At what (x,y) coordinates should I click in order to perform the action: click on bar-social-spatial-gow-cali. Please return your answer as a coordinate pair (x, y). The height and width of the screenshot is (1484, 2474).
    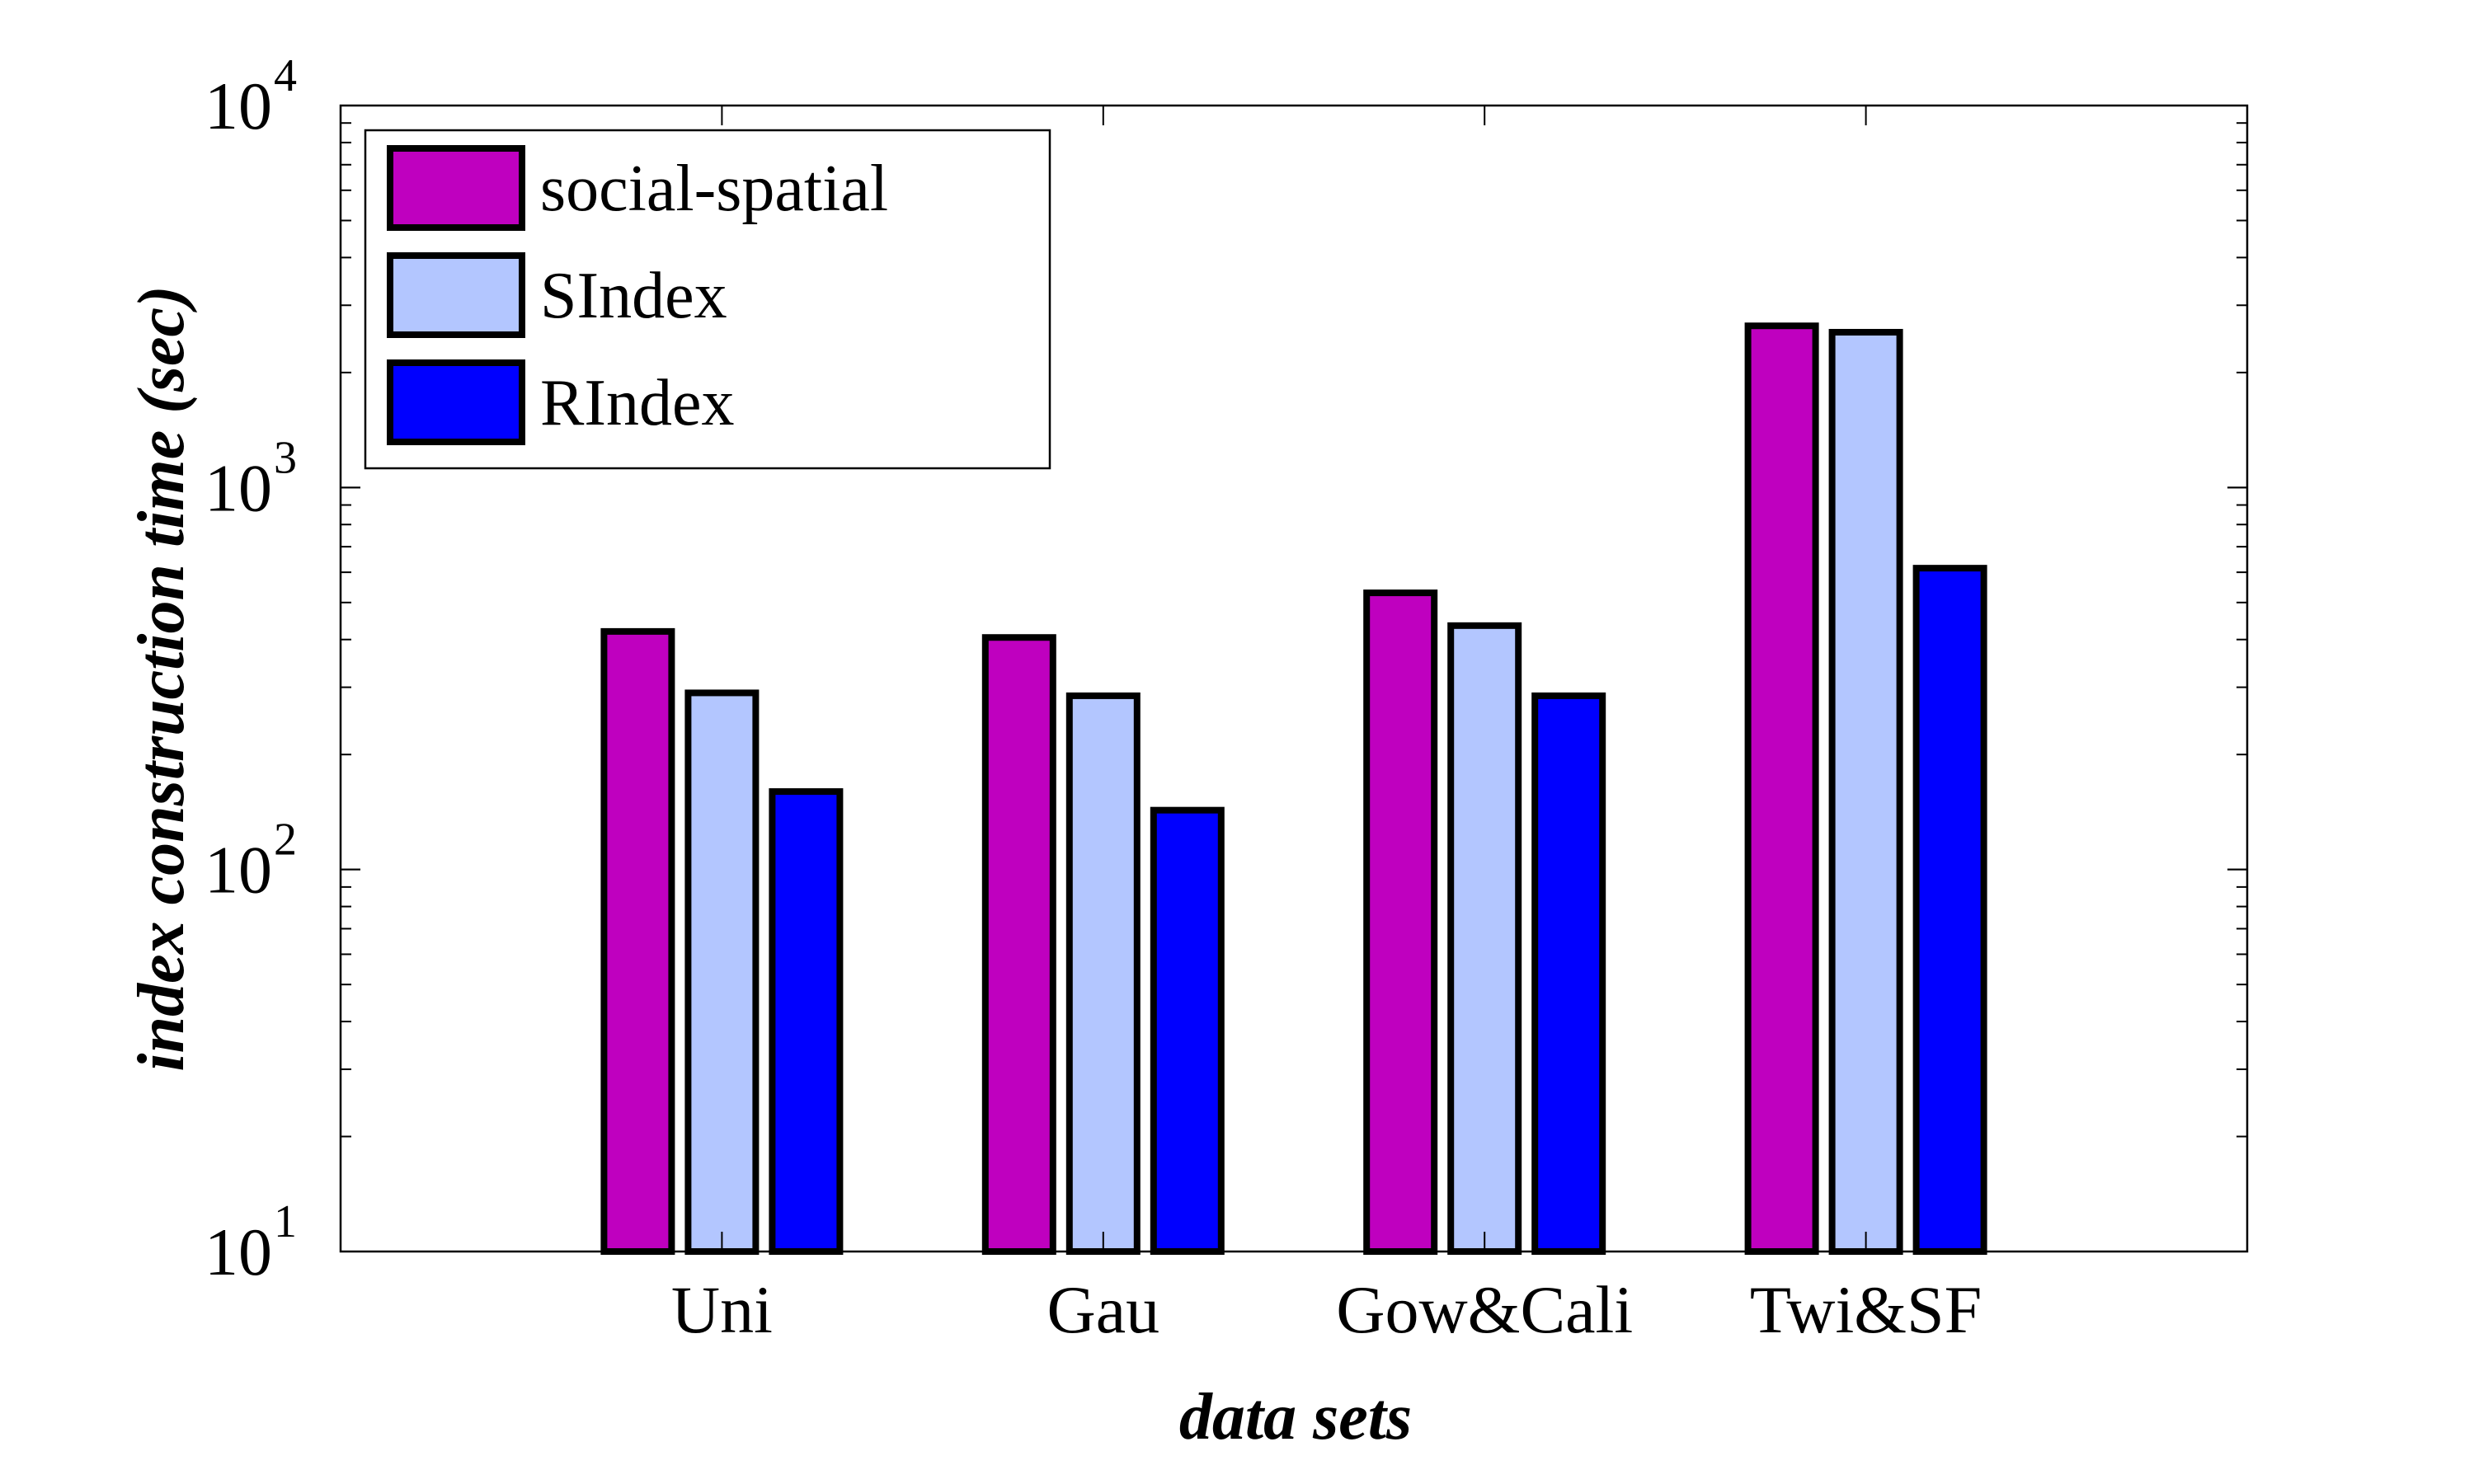
    Looking at the image, I should click on (1400, 922).